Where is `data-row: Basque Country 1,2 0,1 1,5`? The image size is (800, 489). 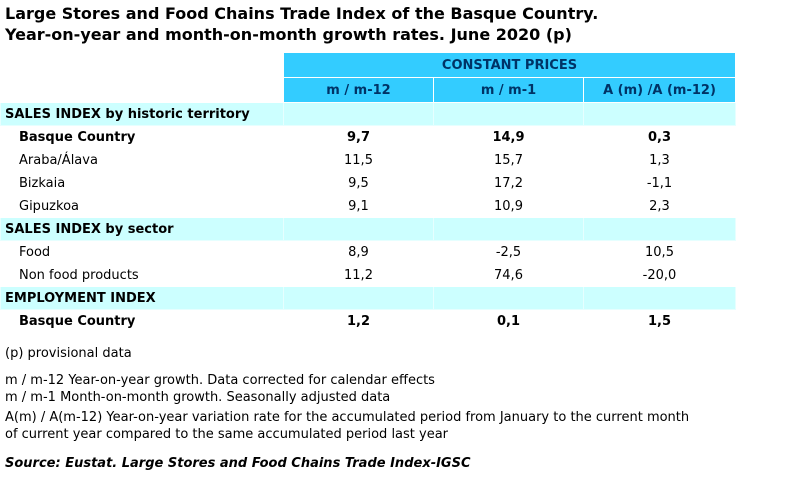
data-row: Basque Country 1,2 0,1 1,5 is located at coordinates (368, 321).